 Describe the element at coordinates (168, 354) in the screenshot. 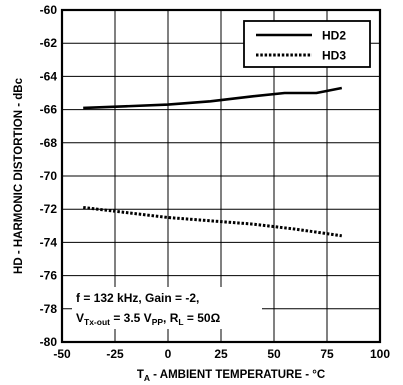

I see `x-tick-label: 0` at that location.